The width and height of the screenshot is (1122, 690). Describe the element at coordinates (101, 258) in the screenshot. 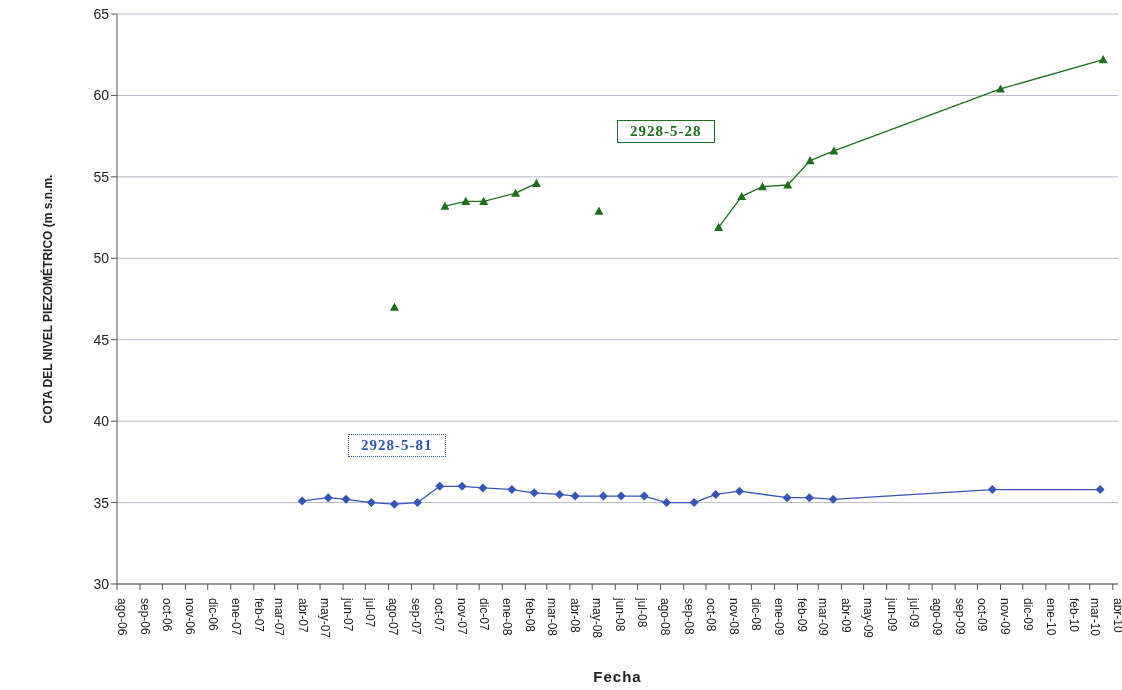

I see `y-tick-label: 50` at that location.